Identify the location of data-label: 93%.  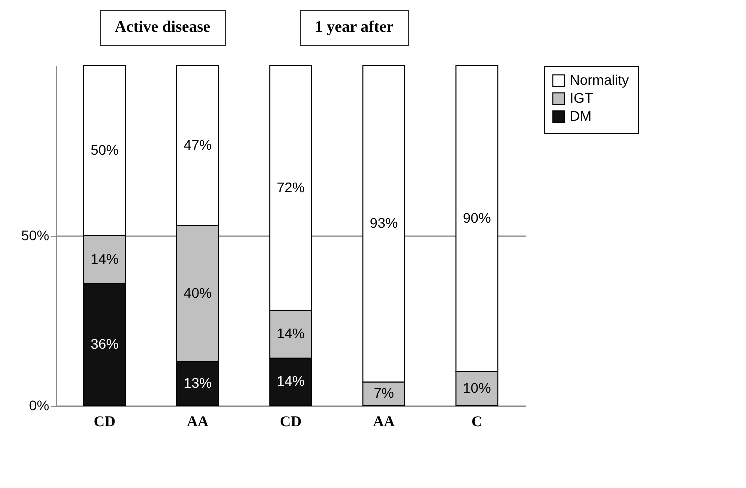
(384, 223).